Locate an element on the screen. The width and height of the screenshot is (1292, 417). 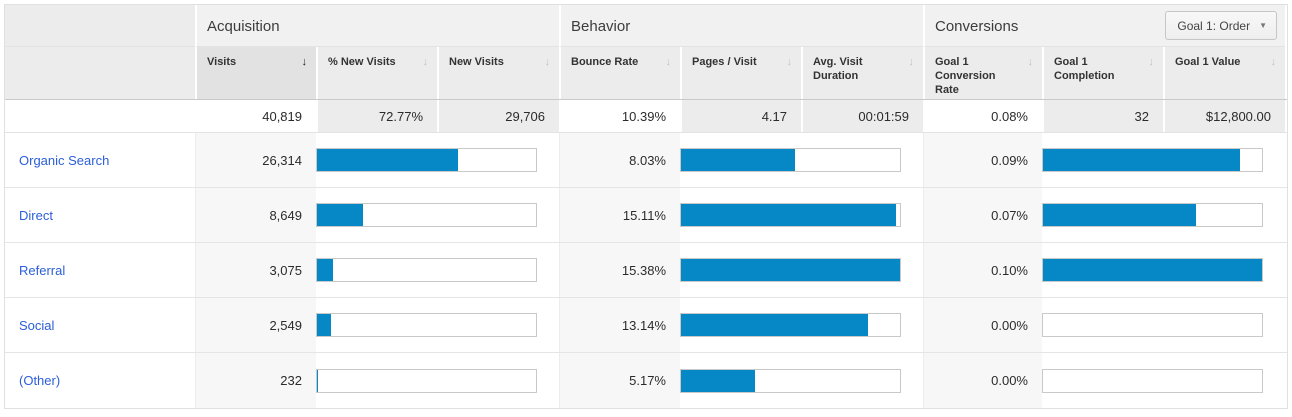
row-label-cell: Social is located at coordinates (100, 325).